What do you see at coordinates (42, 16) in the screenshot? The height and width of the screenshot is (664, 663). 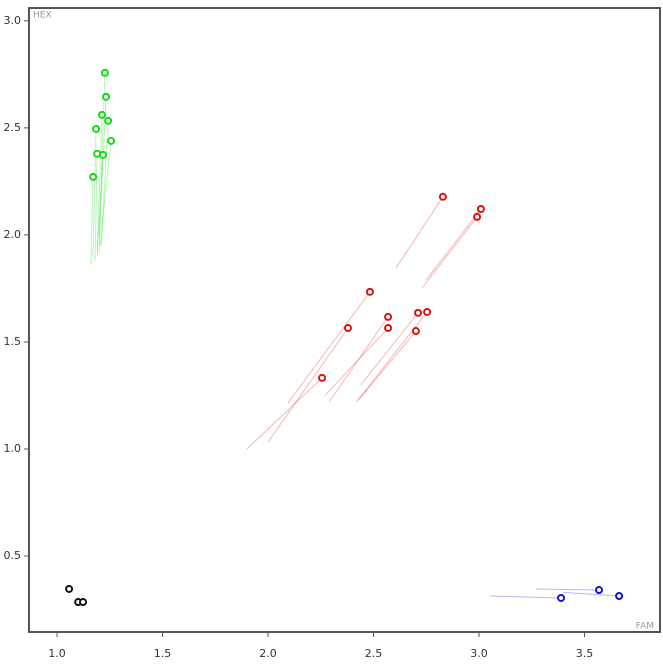 I see `y-axis-label: HEX` at bounding box center [42, 16].